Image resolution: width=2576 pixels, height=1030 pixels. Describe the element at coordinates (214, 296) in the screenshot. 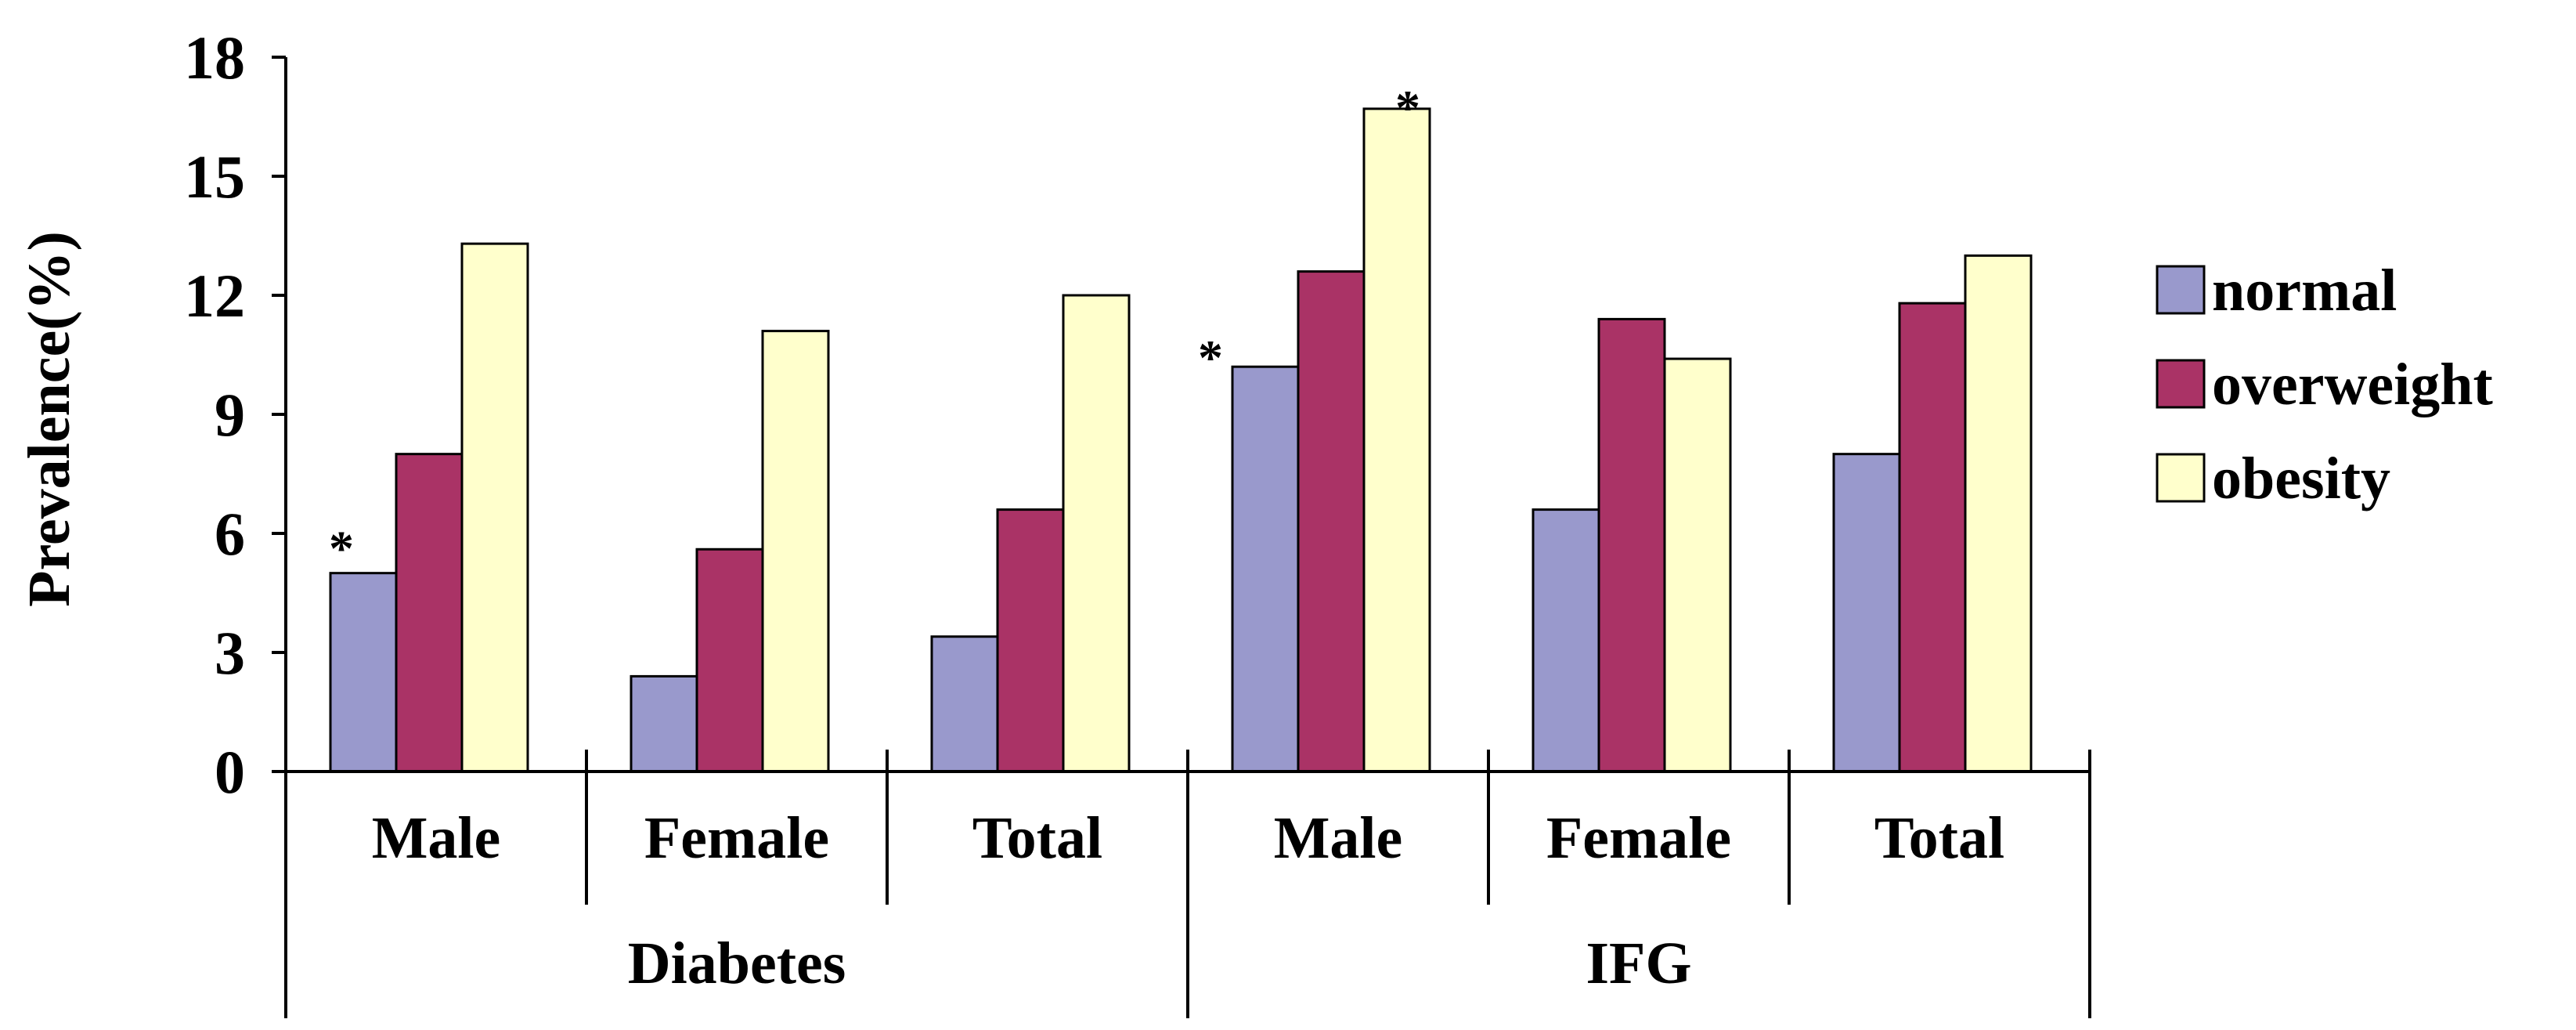

I see `y-tick-label: 12` at that location.